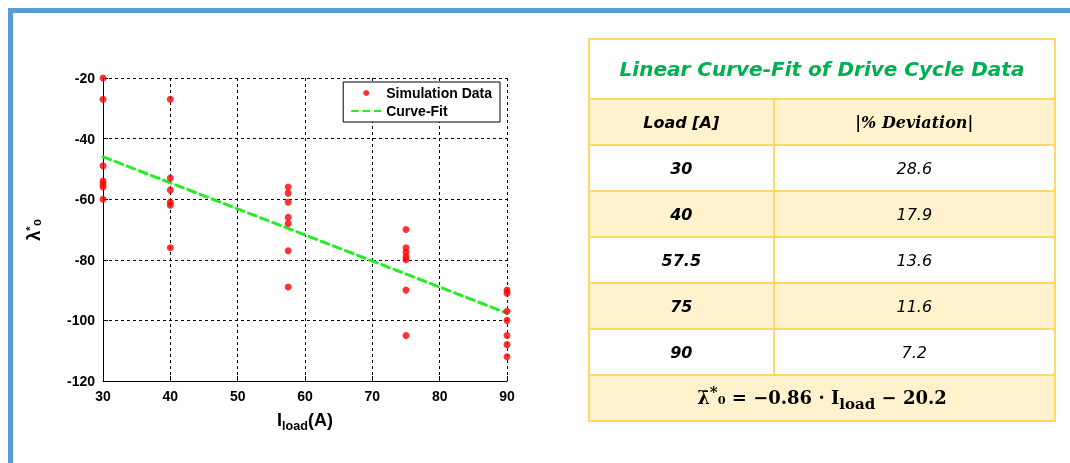  What do you see at coordinates (822, 69) in the screenshot?
I see `text: Linear Curve-Fit of Drive Cycle Data` at bounding box center [822, 69].